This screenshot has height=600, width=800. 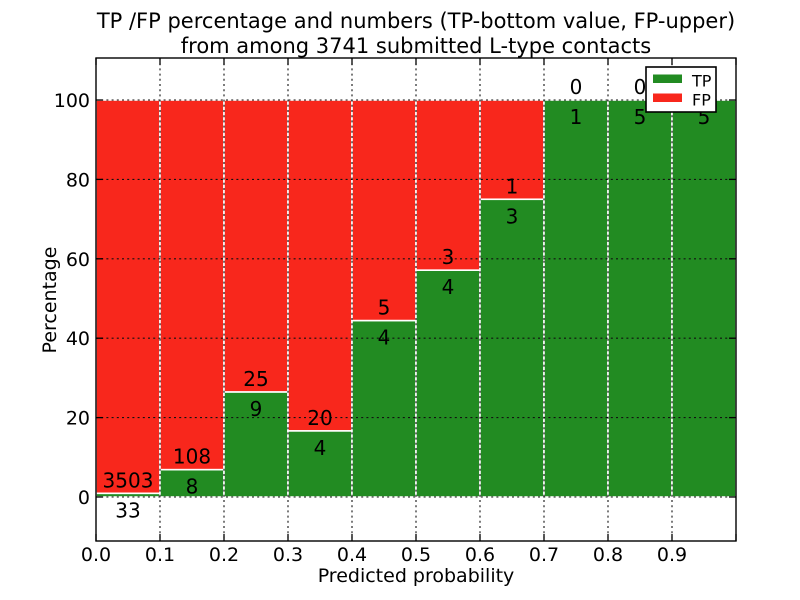 What do you see at coordinates (160, 555) in the screenshot?
I see `x-tick-label-1: 0.1` at bounding box center [160, 555].